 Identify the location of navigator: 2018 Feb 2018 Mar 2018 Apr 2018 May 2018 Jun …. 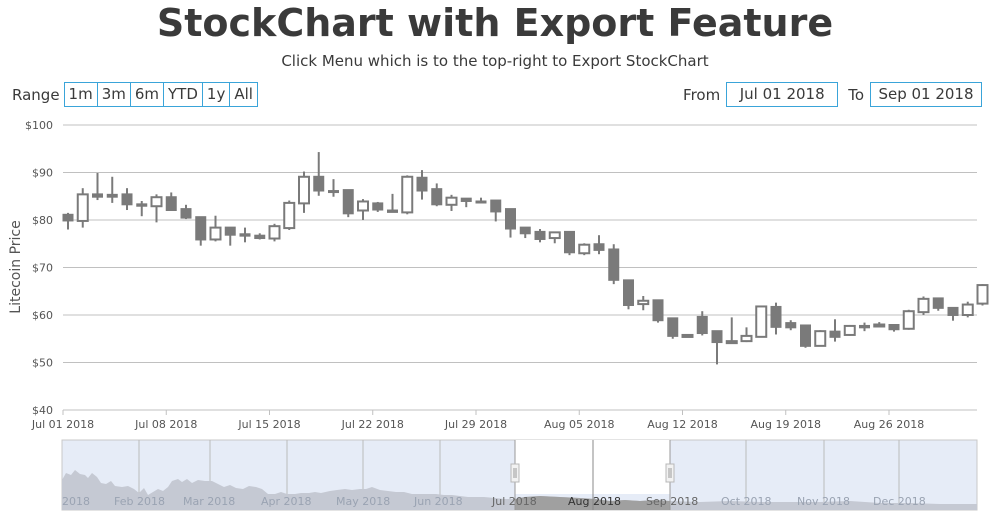
(519, 475).